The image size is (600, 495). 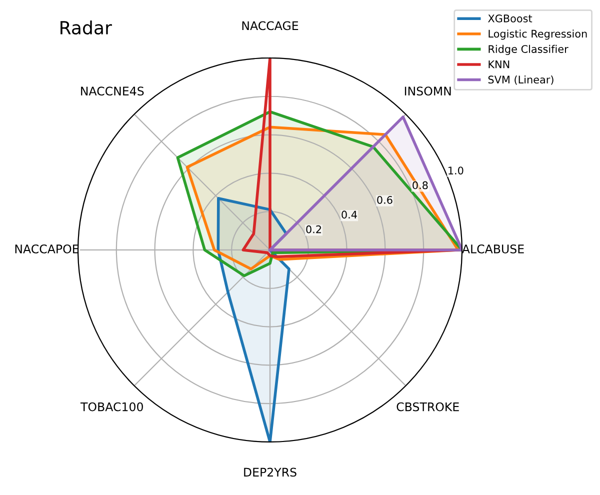 What do you see at coordinates (420, 185) in the screenshot?
I see `y-tick-label: 0.8` at bounding box center [420, 185].